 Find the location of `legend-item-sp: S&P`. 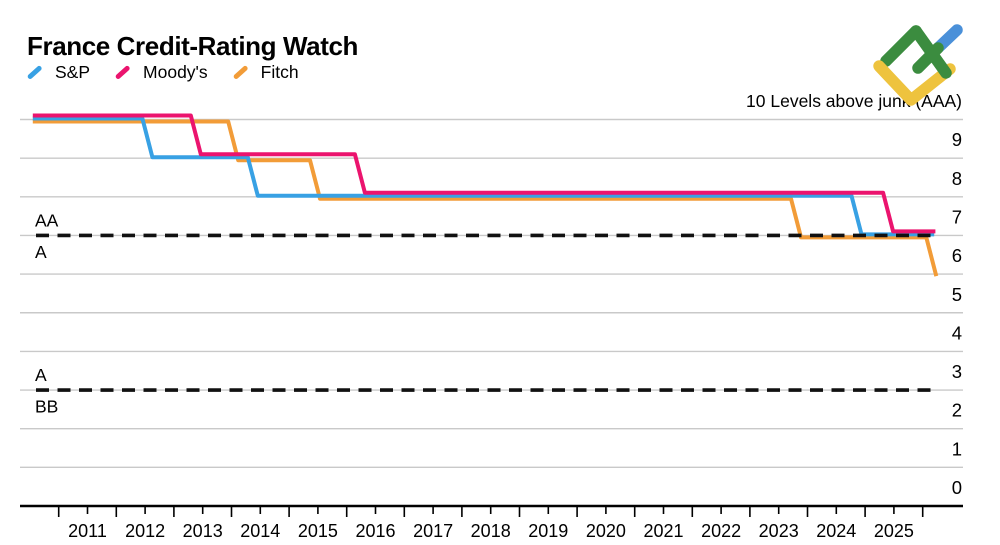

legend-item-sp: S&P is located at coordinates (58, 72).